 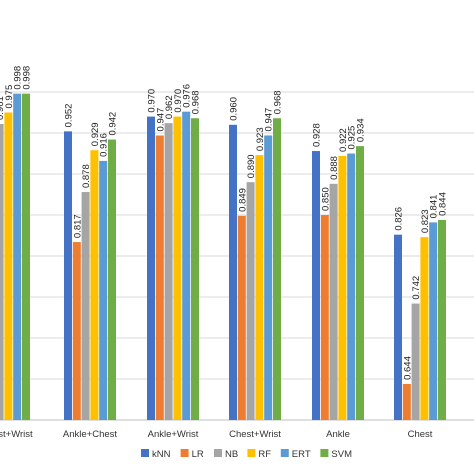 I want to click on category-label: Chest+Wrist, so click(x=255, y=434).